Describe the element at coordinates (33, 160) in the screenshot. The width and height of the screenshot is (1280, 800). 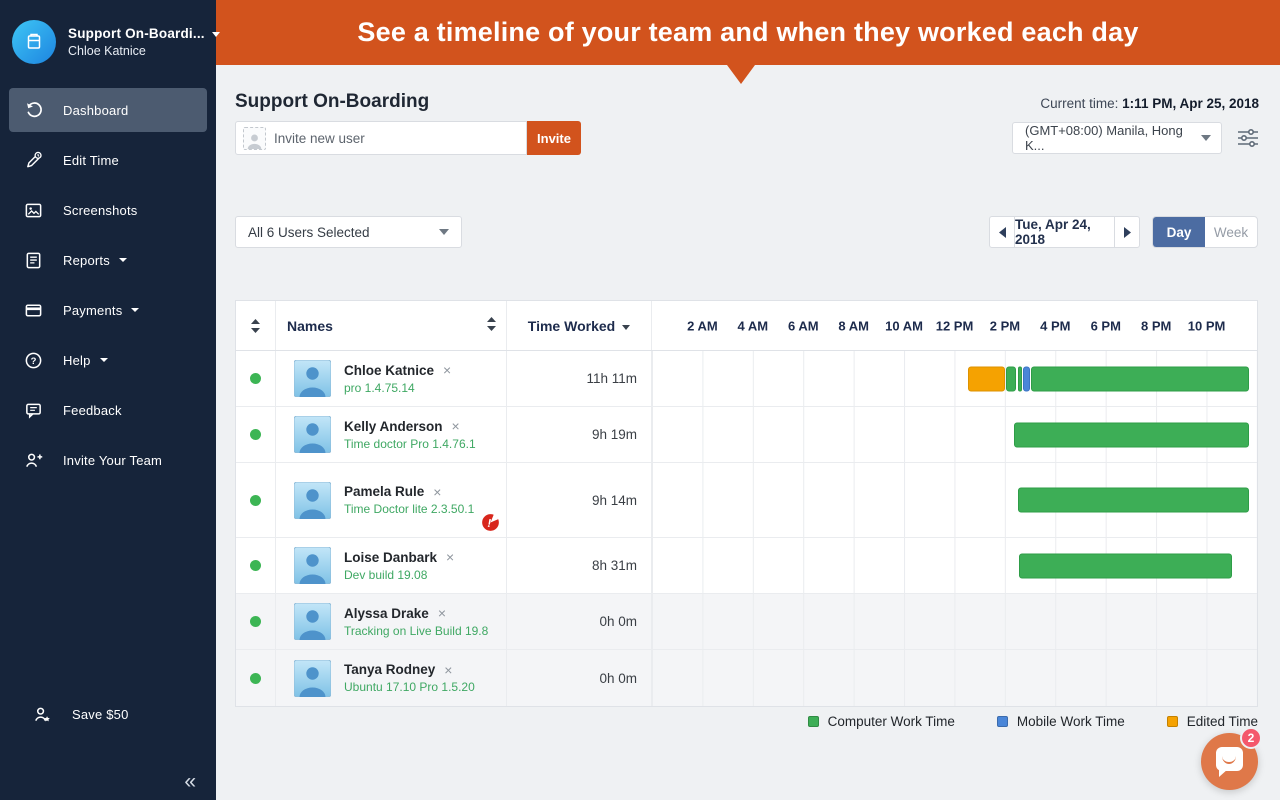
I see `edit-time-icon` at that location.